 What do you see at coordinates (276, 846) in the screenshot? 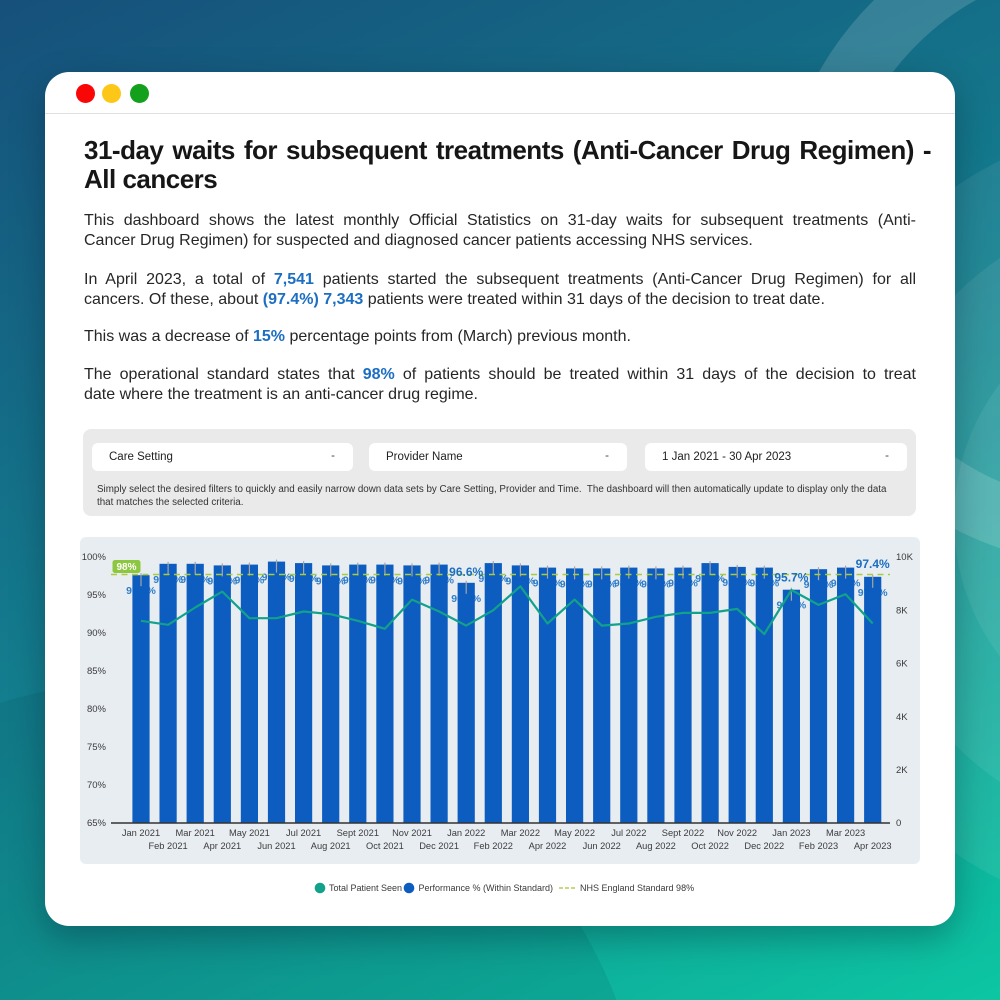
I see `svg-text: Jun 2021` at bounding box center [276, 846].